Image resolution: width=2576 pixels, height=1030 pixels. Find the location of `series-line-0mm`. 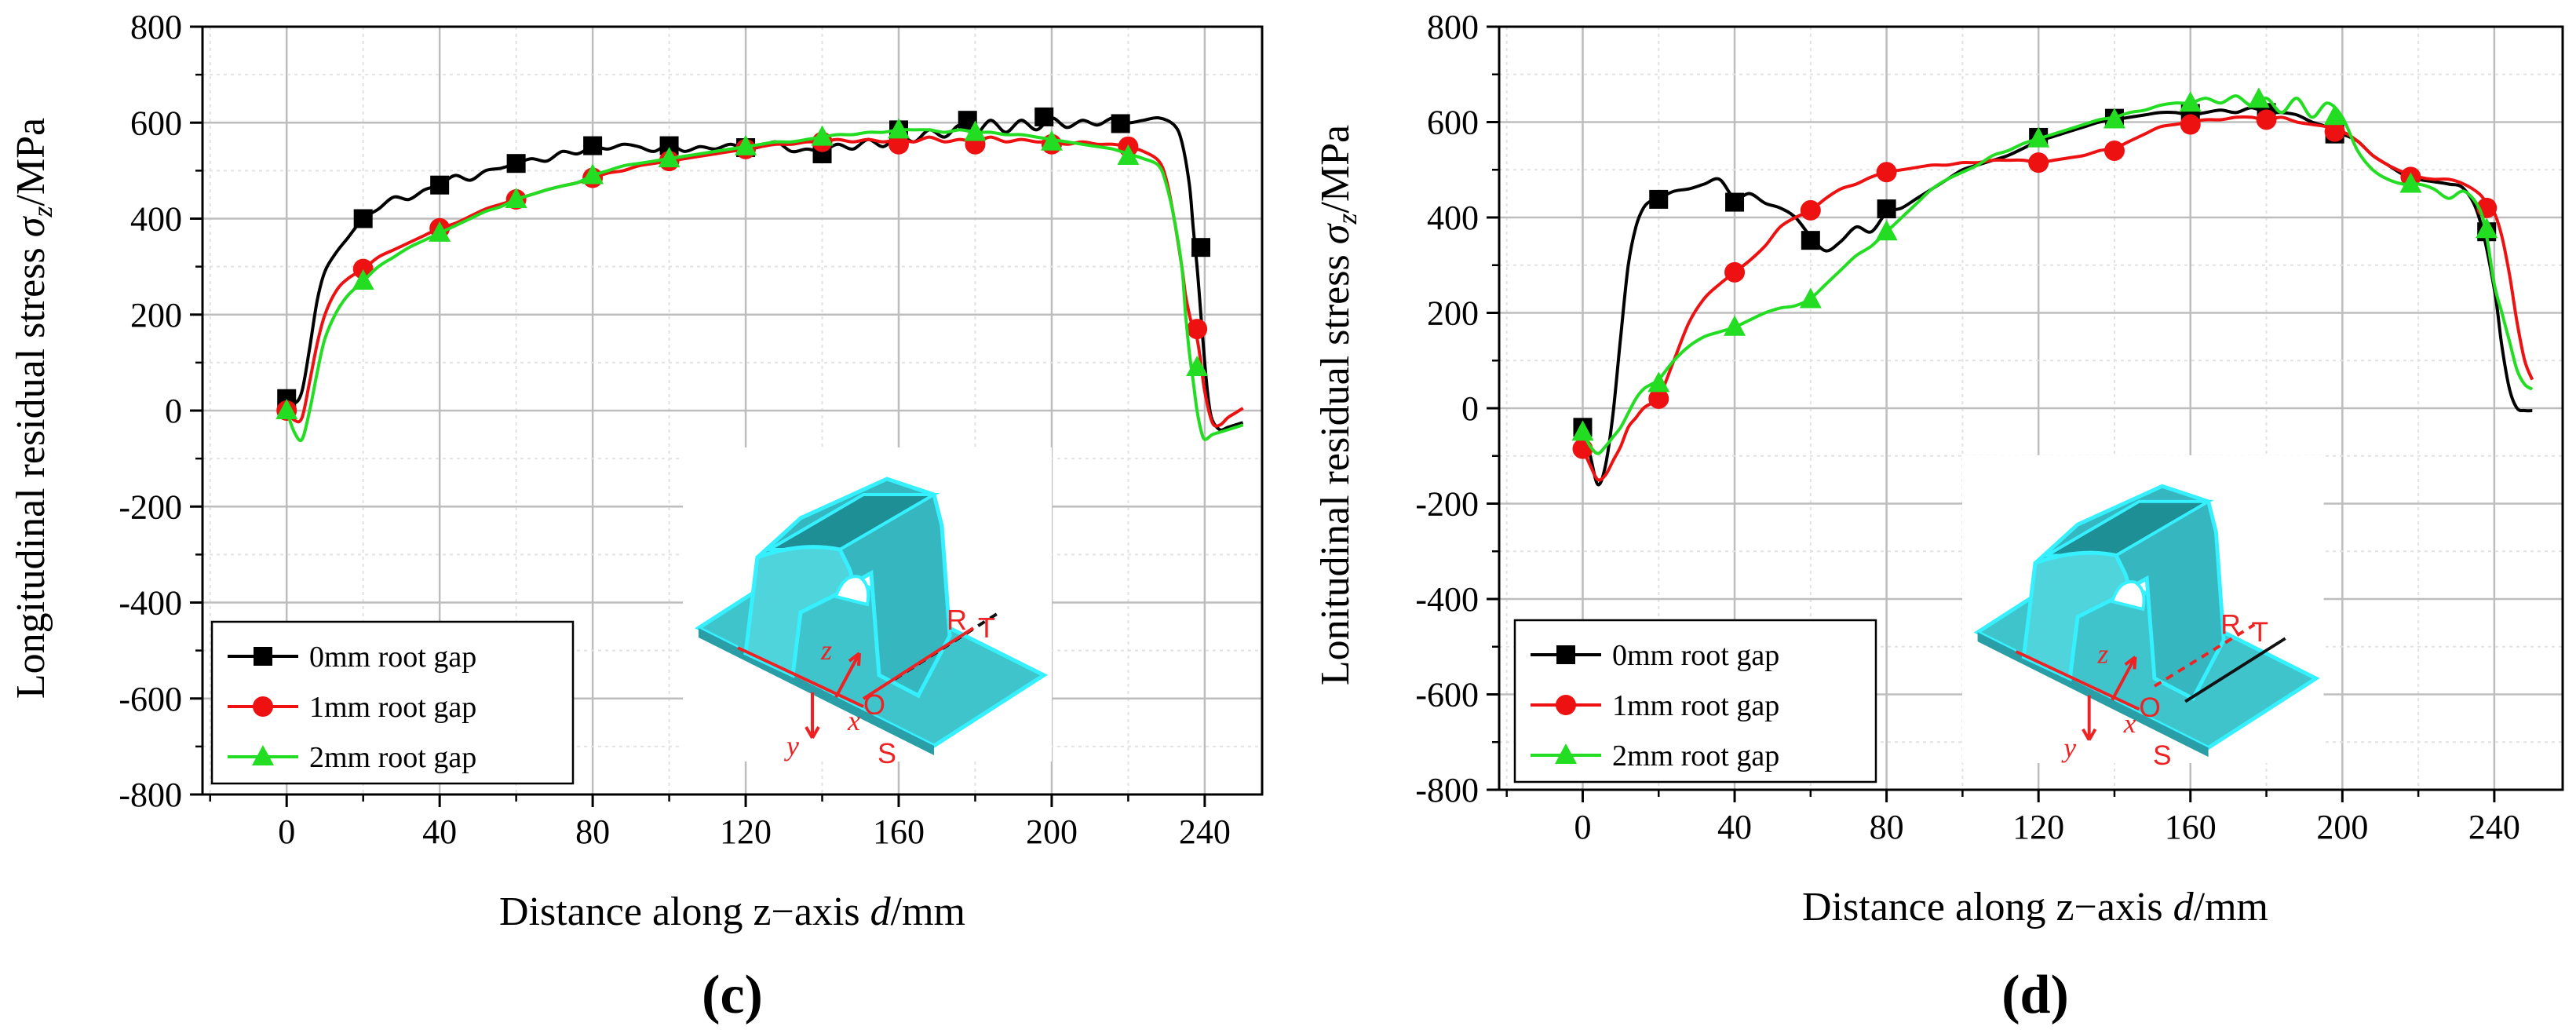

series-line-0mm is located at coordinates (764, 273).